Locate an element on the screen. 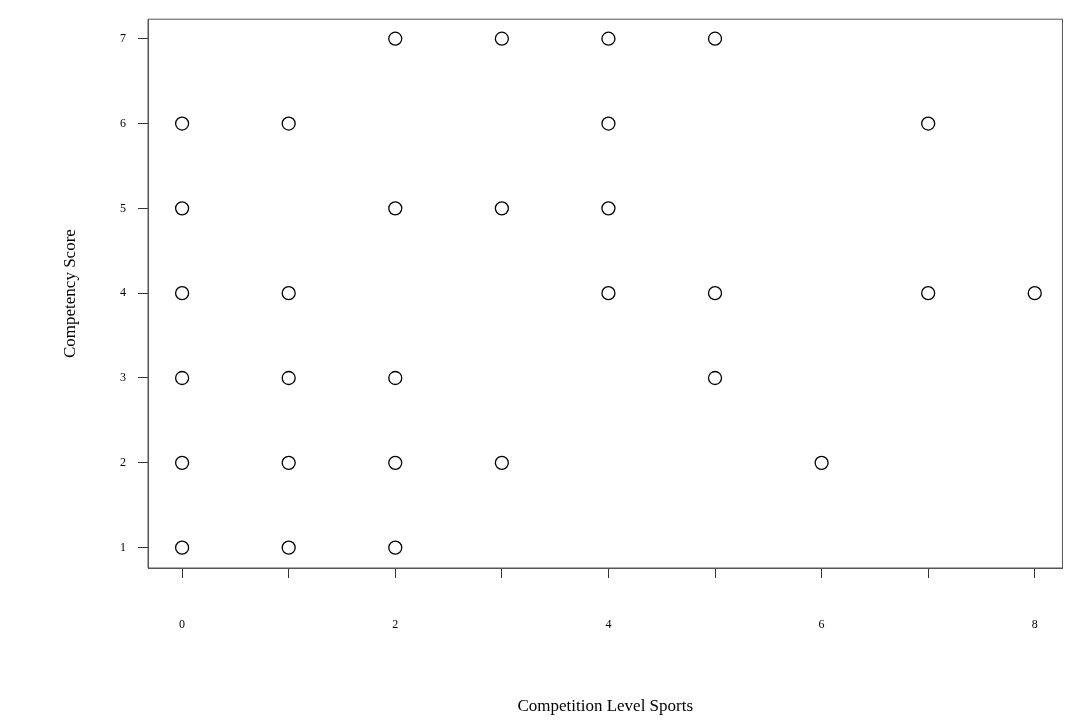  x-axis-title: Competition Level Sports is located at coordinates (605, 706).